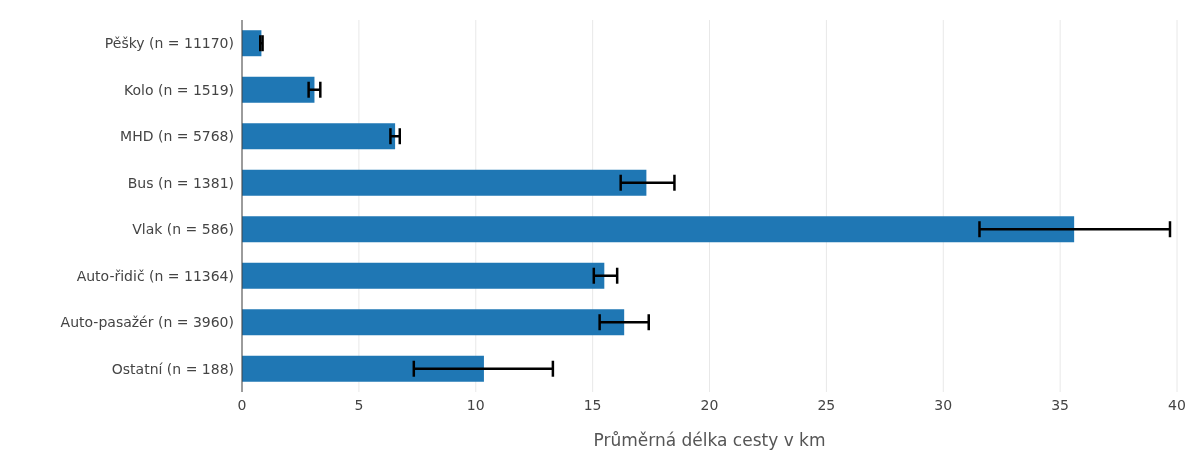  I want to click on y-tick-label: Bus (n = 1381), so click(180, 182).